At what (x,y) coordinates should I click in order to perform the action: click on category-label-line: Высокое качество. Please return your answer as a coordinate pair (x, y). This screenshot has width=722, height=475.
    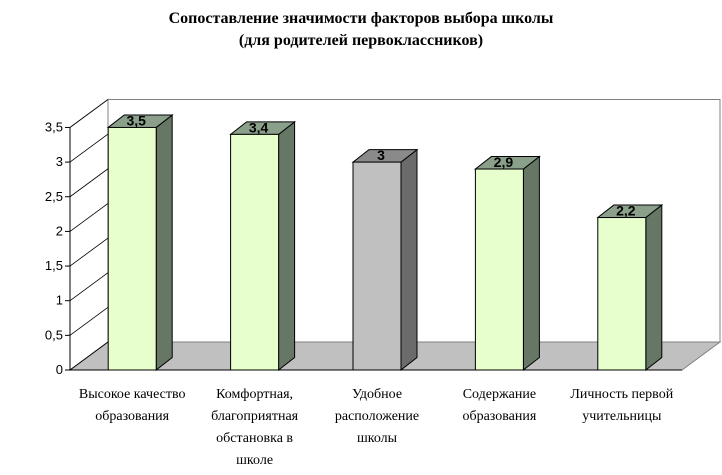
    Looking at the image, I should click on (132, 394).